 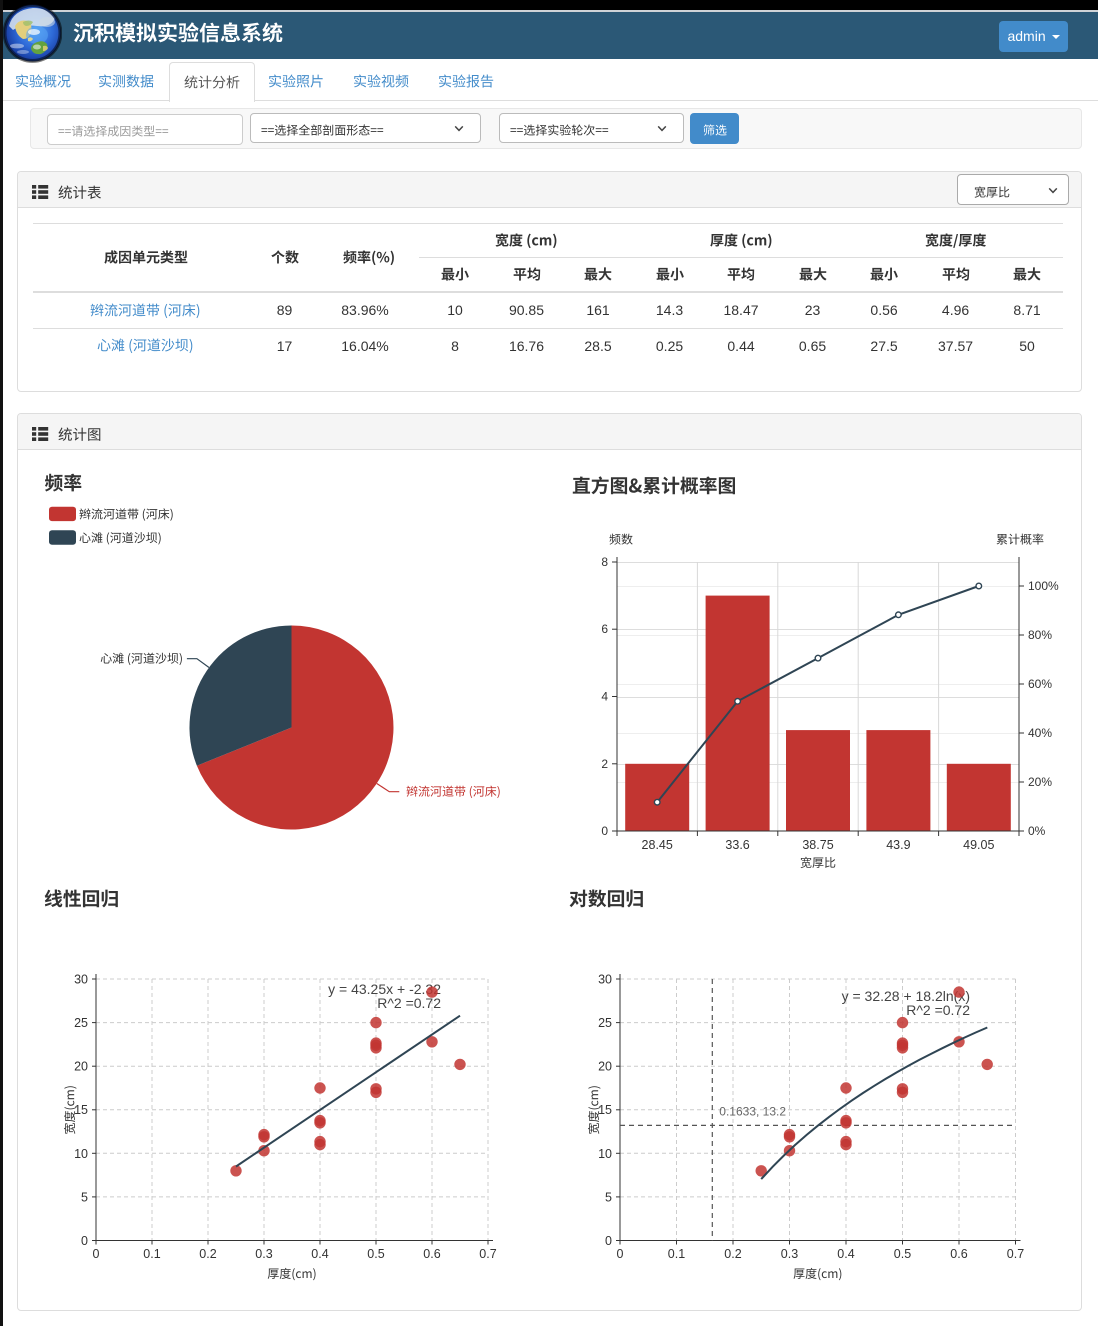 What do you see at coordinates (1037, 831) in the screenshot?
I see `svg-text: 0%` at bounding box center [1037, 831].